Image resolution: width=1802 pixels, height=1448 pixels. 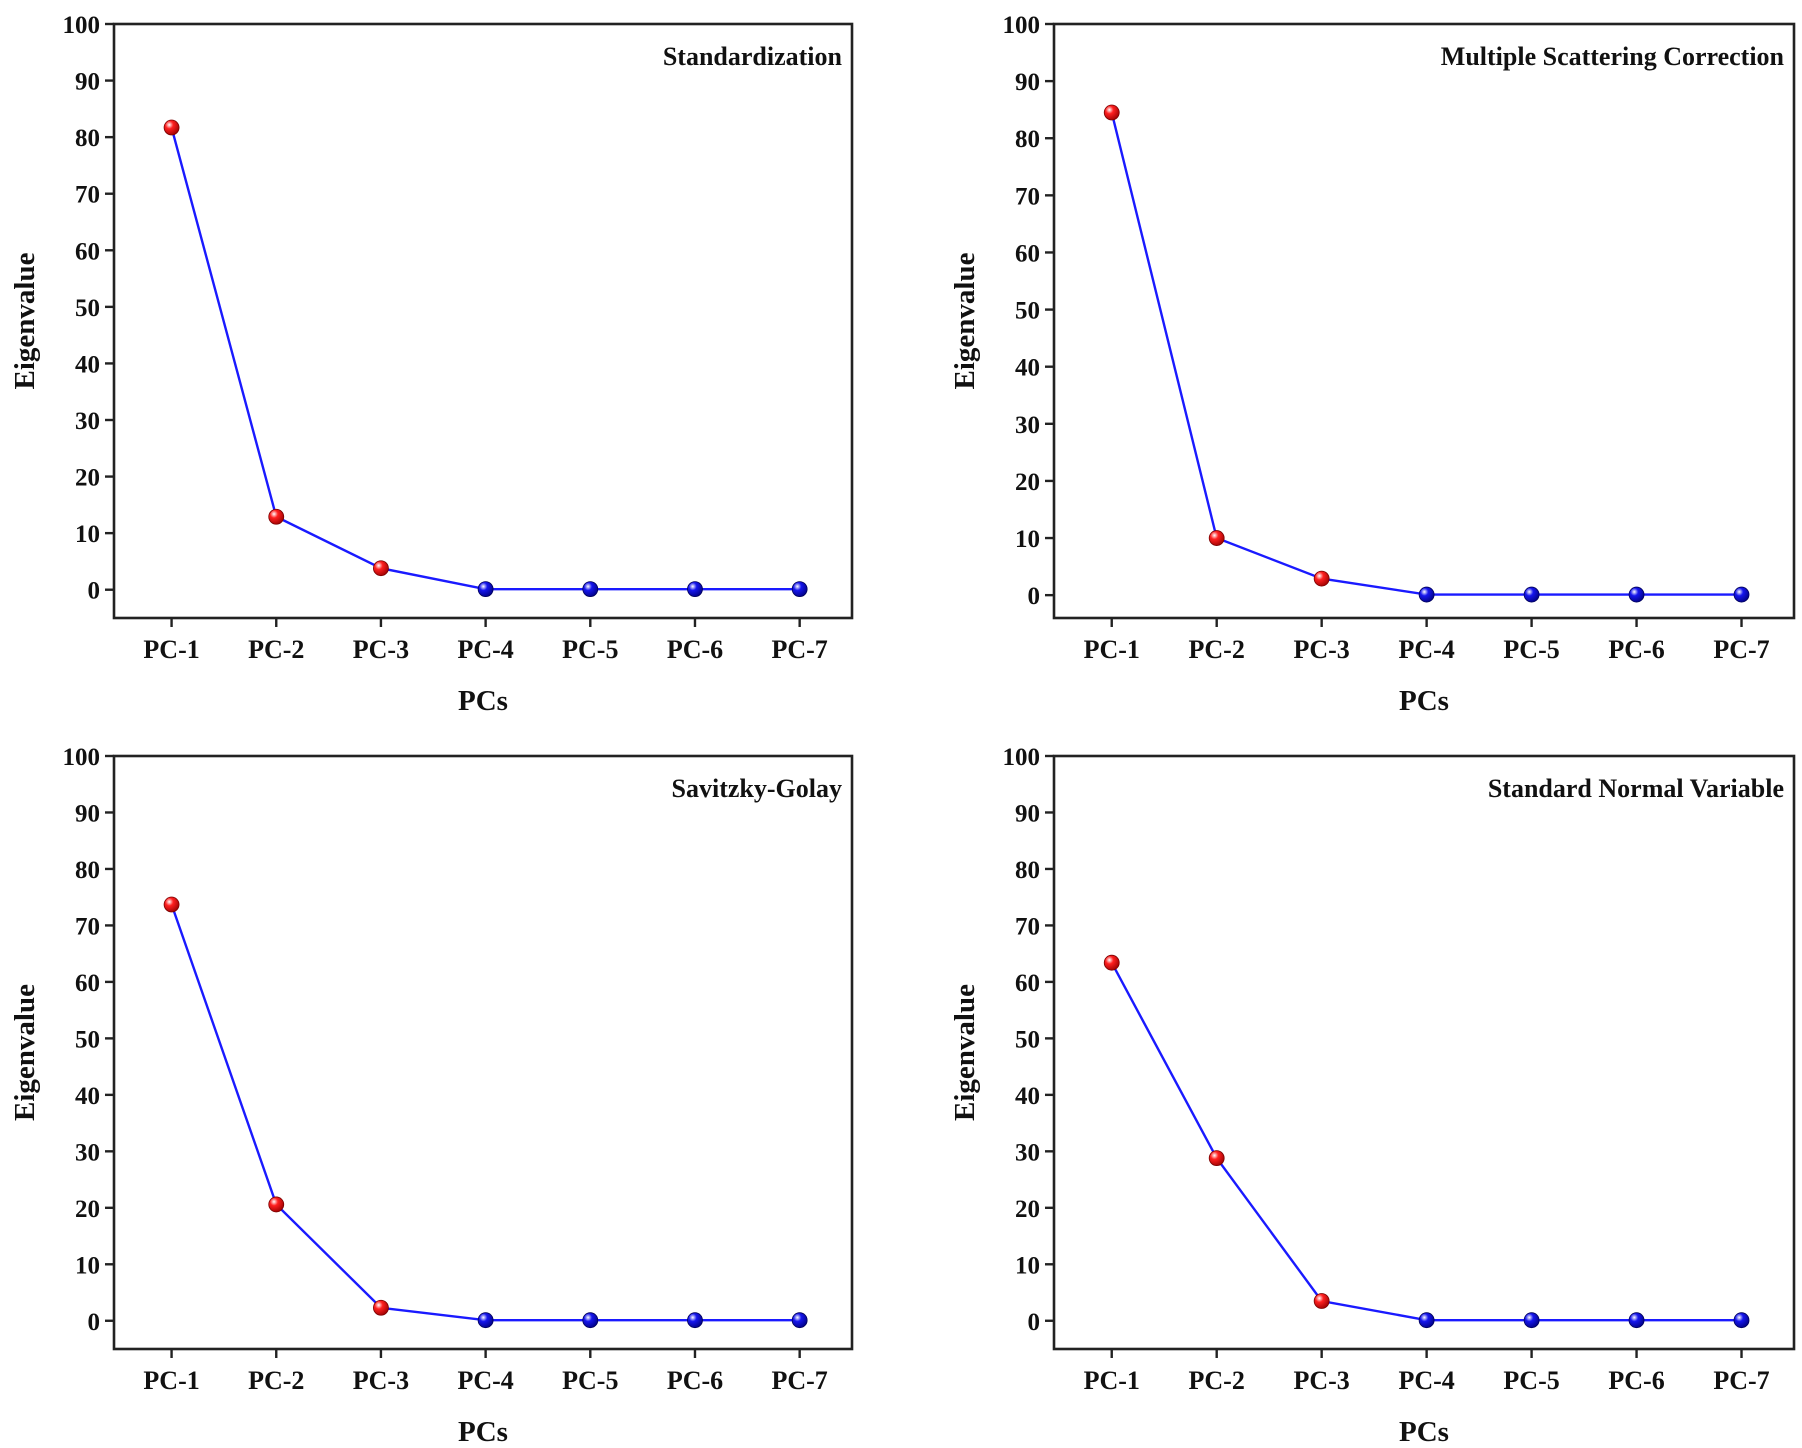 I want to click on panel-title: Savitzky-Golay, so click(x=757, y=788).